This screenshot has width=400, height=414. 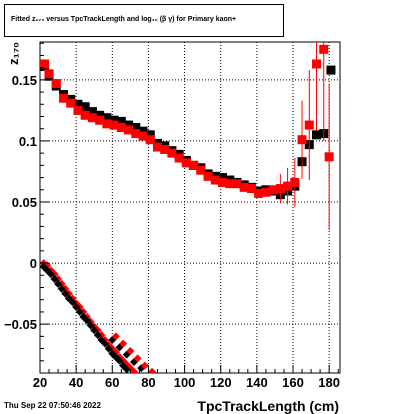 I want to click on y-tick-label: 0.15, so click(x=24, y=80).